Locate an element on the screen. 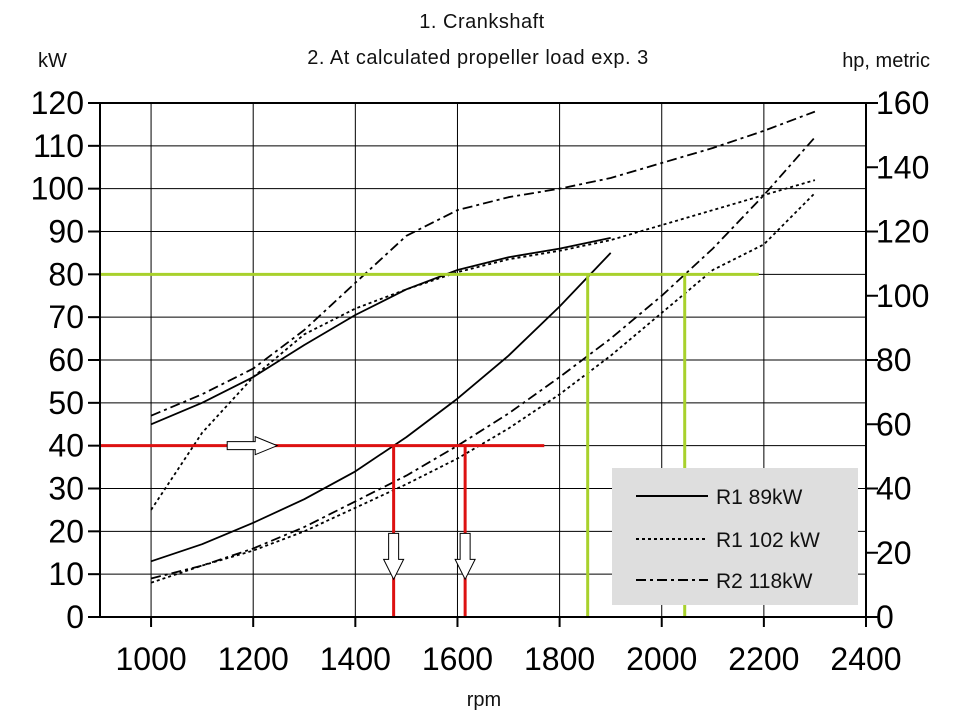 The width and height of the screenshot is (974, 724). left-tick-label-80: 80 is located at coordinates (66, 274).